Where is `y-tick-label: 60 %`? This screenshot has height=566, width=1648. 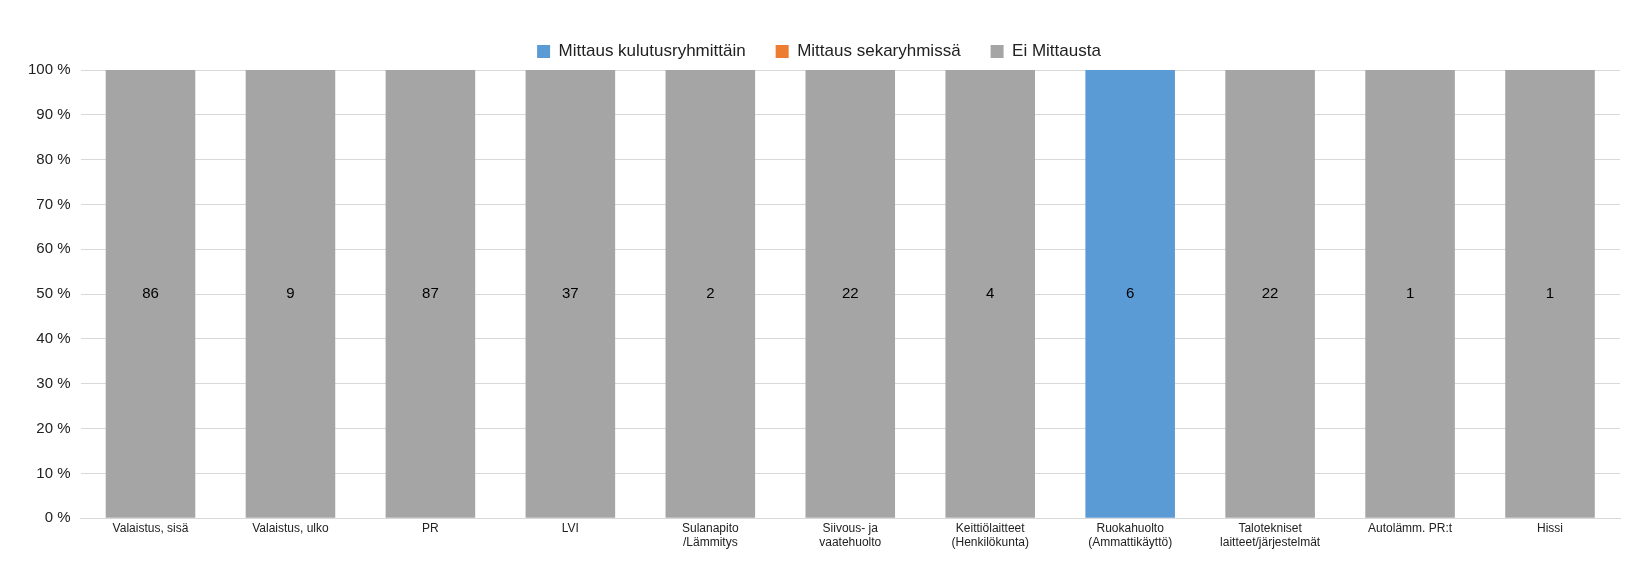 y-tick-label: 60 % is located at coordinates (53, 248).